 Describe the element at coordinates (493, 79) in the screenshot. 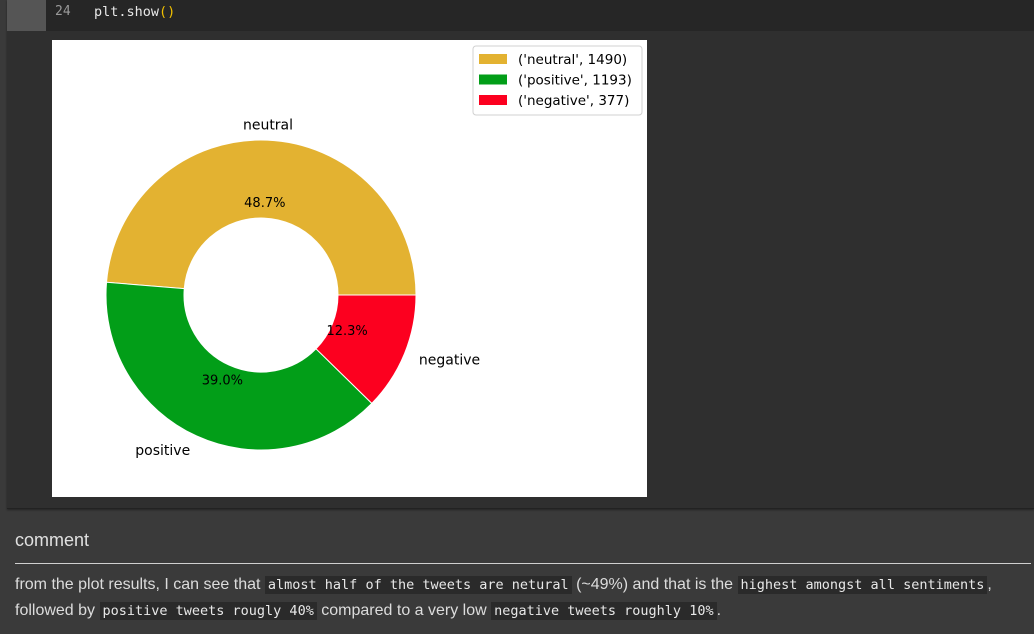

I see `legend-swatch-positive` at that location.